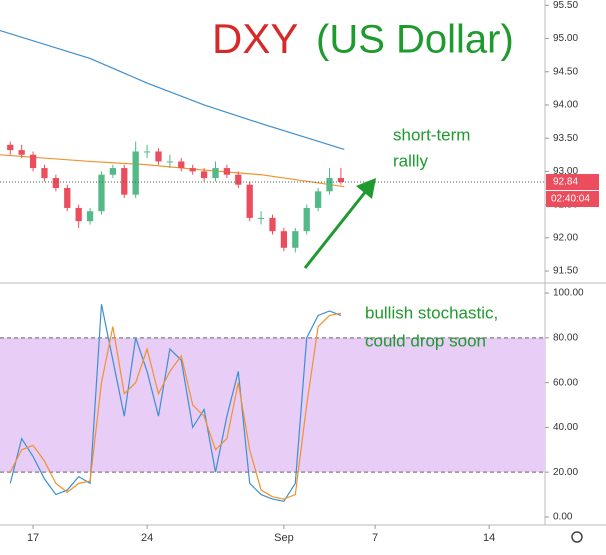 The image size is (606, 555). I want to click on y-tick-label: 100.00, so click(568, 293).